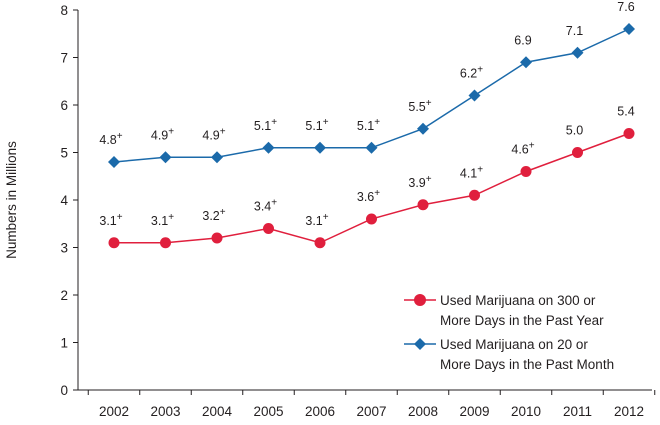 The width and height of the screenshot is (660, 425). Describe the element at coordinates (419, 106) in the screenshot. I see `data-label: 5.5+` at that location.